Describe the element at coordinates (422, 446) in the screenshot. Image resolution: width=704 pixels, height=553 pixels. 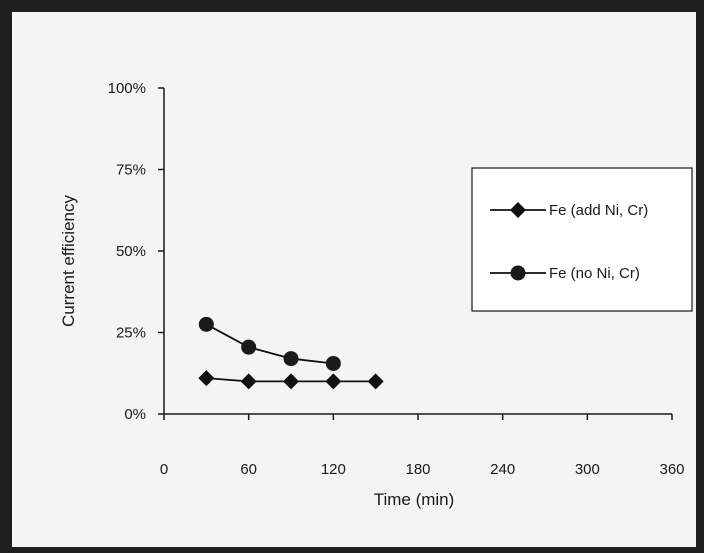
I see `x-ticks: 0 60 120 180 240 300 360` at that location.